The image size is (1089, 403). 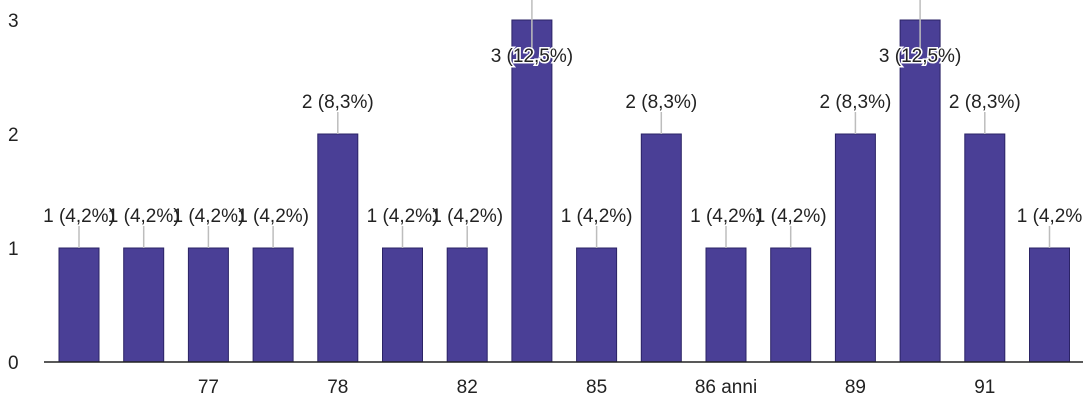 What do you see at coordinates (1050, 216) in the screenshot?
I see `data-label: 1 (4,2%` at bounding box center [1050, 216].